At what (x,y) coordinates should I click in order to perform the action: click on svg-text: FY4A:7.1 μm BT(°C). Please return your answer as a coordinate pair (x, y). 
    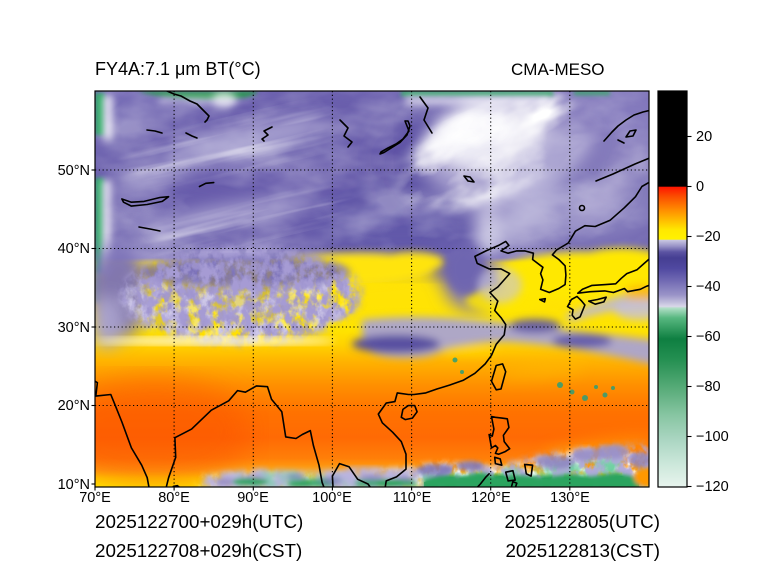
    Looking at the image, I should click on (178, 69).